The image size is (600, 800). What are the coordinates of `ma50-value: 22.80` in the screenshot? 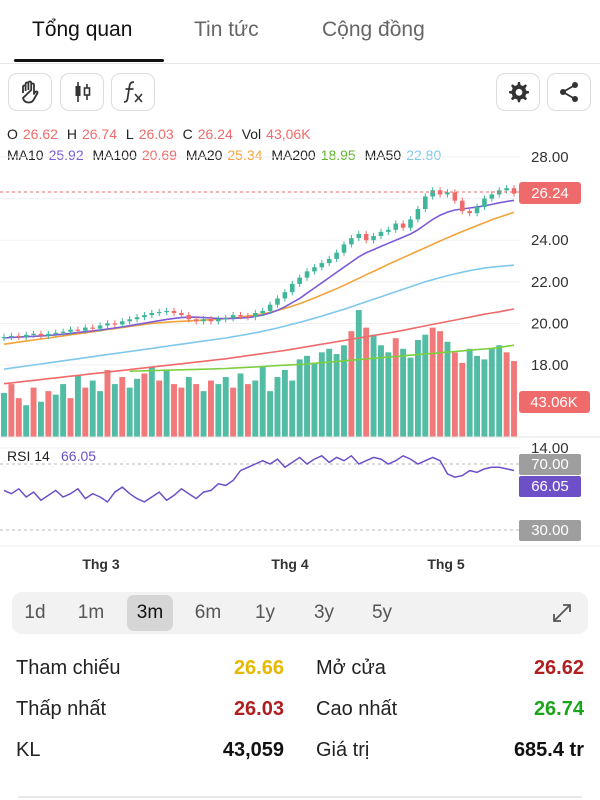 It's located at (424, 155).